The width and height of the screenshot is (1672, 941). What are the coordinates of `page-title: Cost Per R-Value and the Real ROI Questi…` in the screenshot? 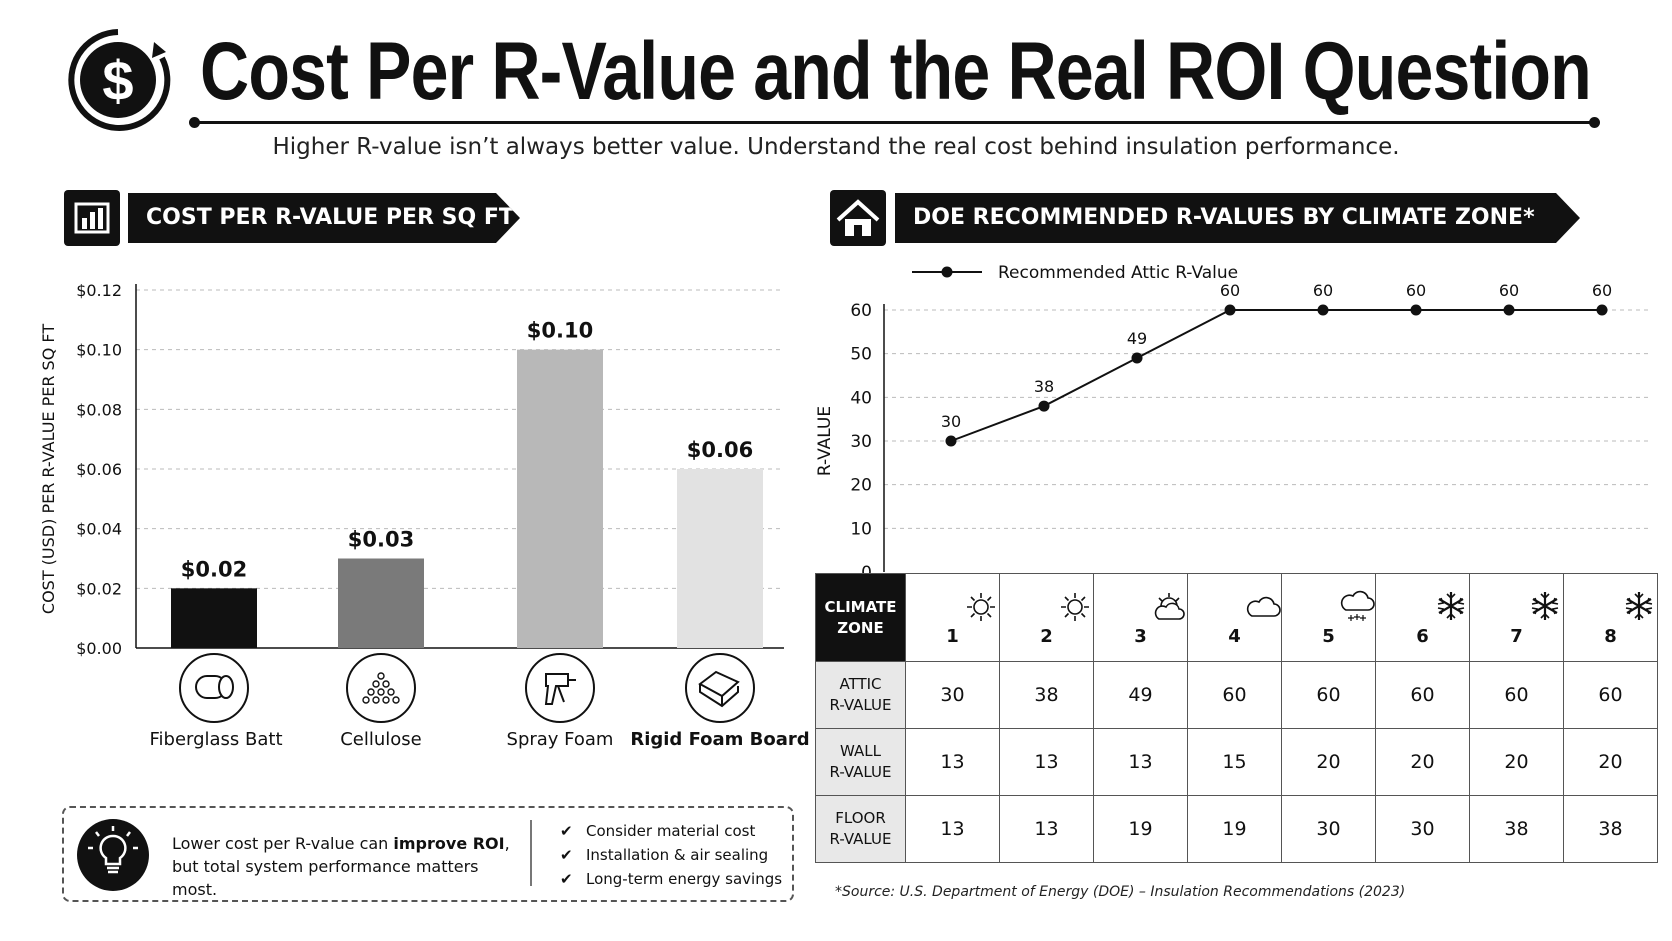 It's located at (896, 71).